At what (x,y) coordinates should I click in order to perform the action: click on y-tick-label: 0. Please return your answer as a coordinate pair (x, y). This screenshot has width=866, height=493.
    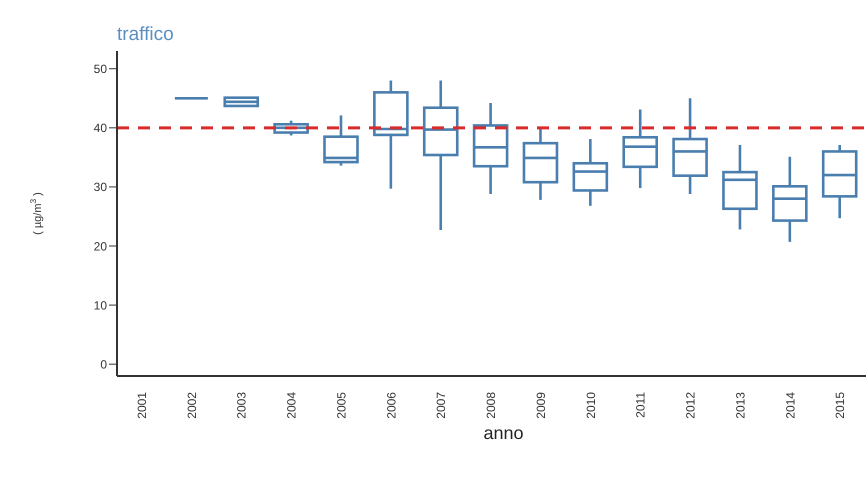
    Looking at the image, I should click on (104, 364).